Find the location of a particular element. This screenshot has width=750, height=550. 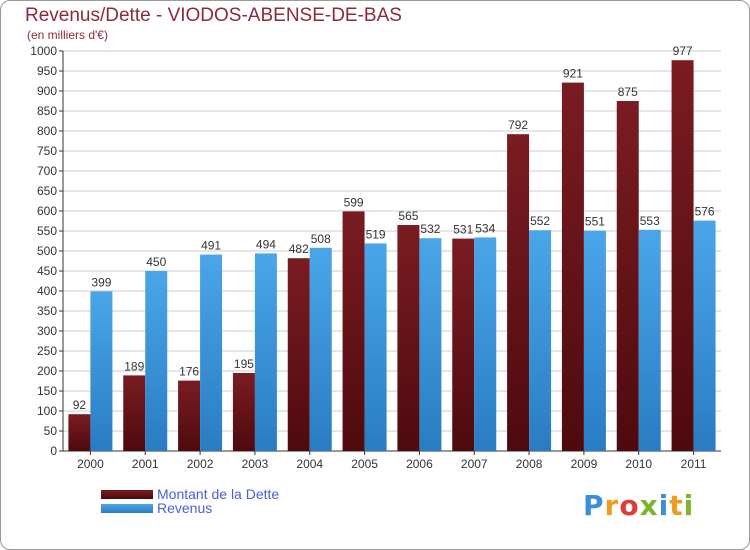

x-tick-label: 2001 is located at coordinates (145, 464).